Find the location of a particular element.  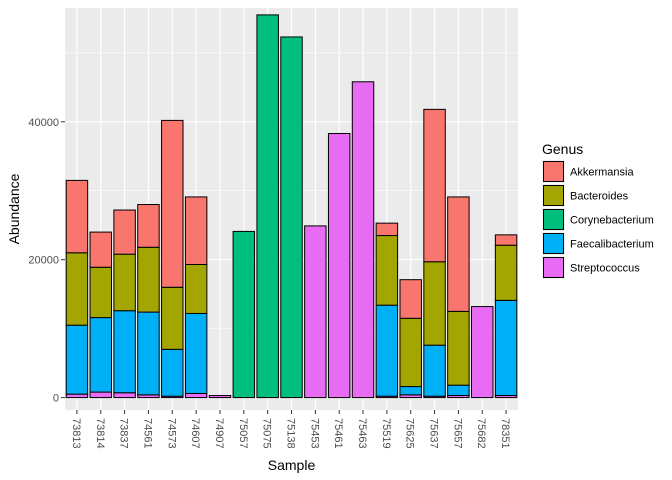

legend-label: Akkermansia is located at coordinates (602, 173).